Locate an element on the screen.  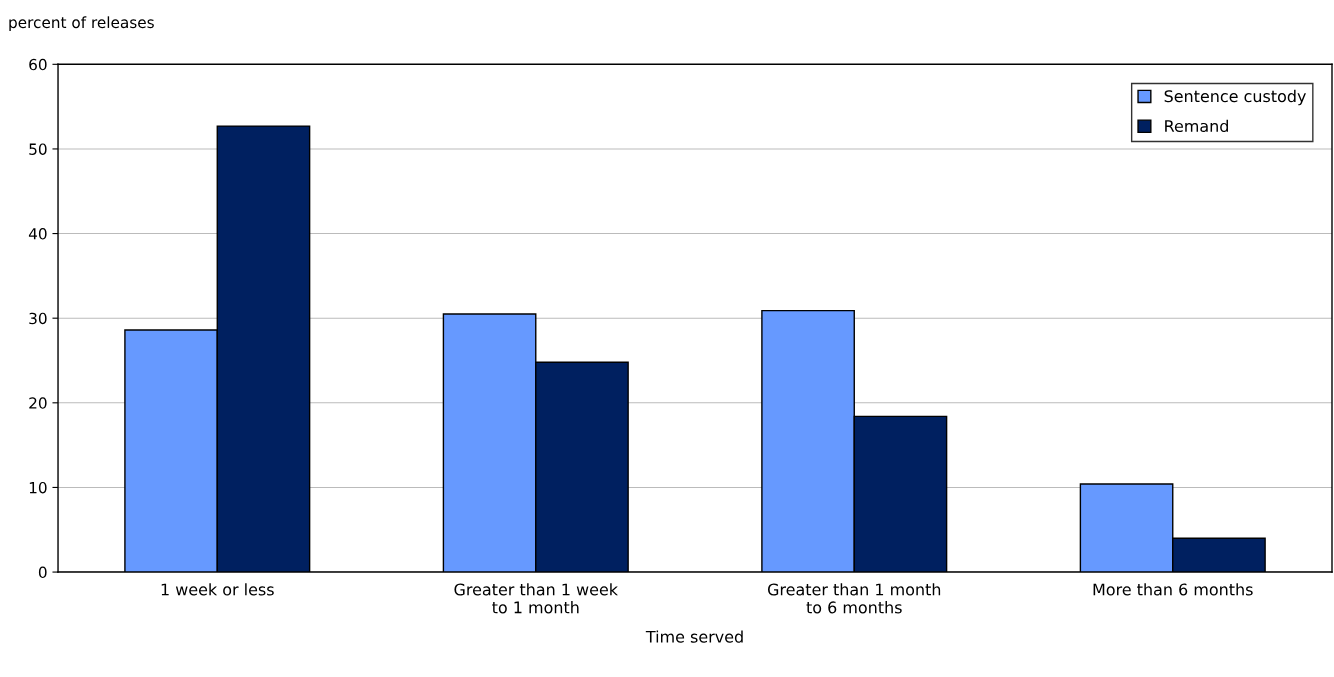
x-tick-label: More than 6 months is located at coordinates (1173, 589).